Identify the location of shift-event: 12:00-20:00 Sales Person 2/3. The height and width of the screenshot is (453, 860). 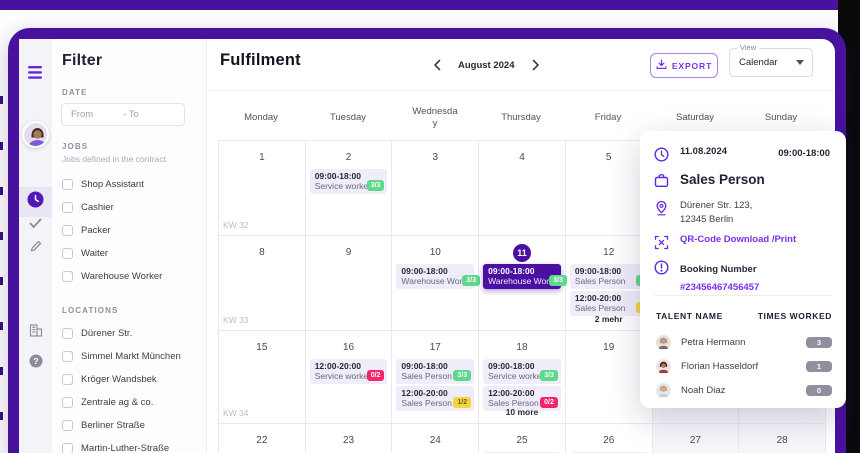
(611, 303).